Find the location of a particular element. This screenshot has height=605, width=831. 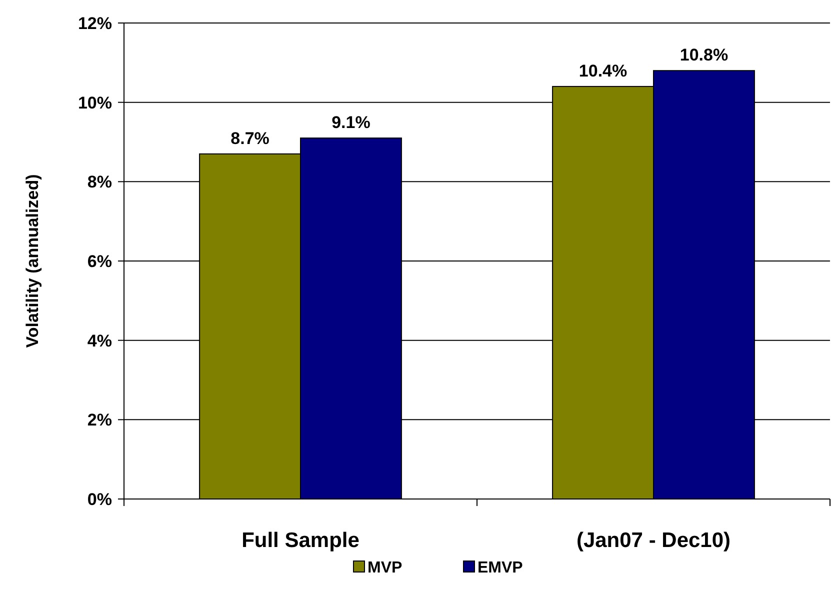

y-axis-title: Volatility (annualized) is located at coordinates (32, 261).